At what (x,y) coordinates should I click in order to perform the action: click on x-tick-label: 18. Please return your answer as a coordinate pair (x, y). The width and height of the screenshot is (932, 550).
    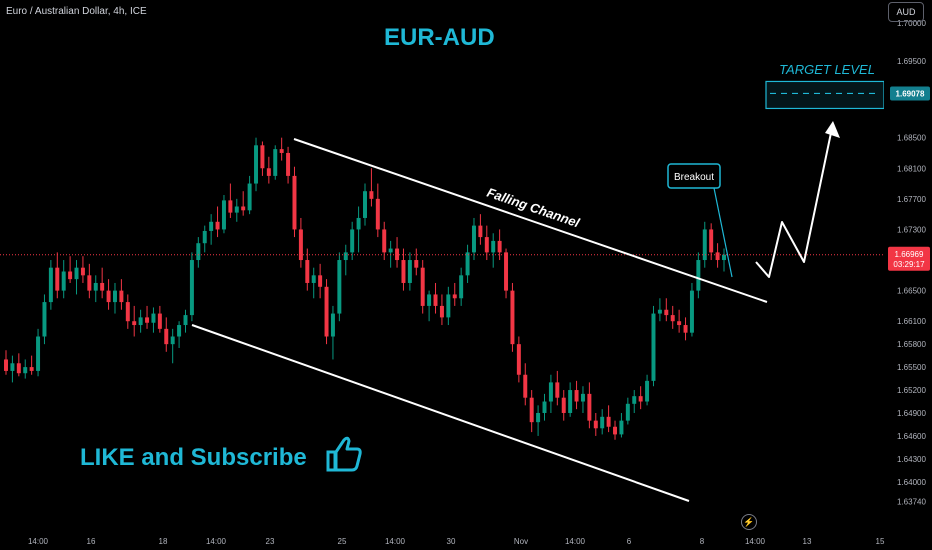
    Looking at the image, I should click on (163, 541).